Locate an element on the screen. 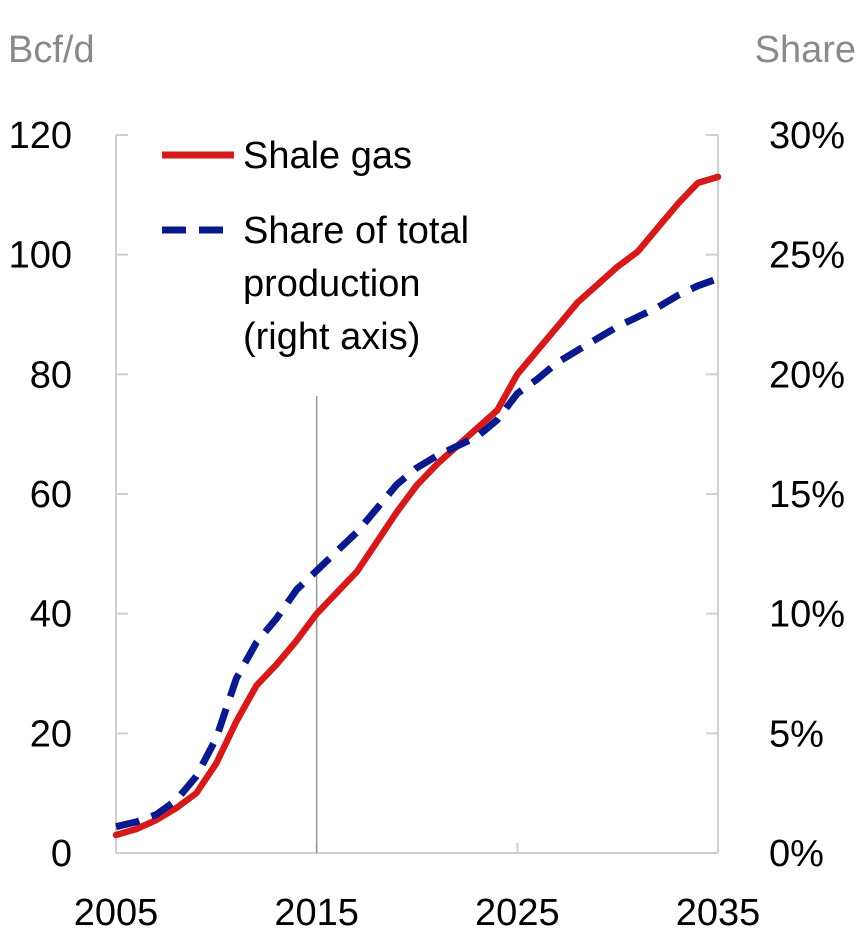 The image size is (866, 950). left-axis-unit: Bcf/d is located at coordinates (51, 50).